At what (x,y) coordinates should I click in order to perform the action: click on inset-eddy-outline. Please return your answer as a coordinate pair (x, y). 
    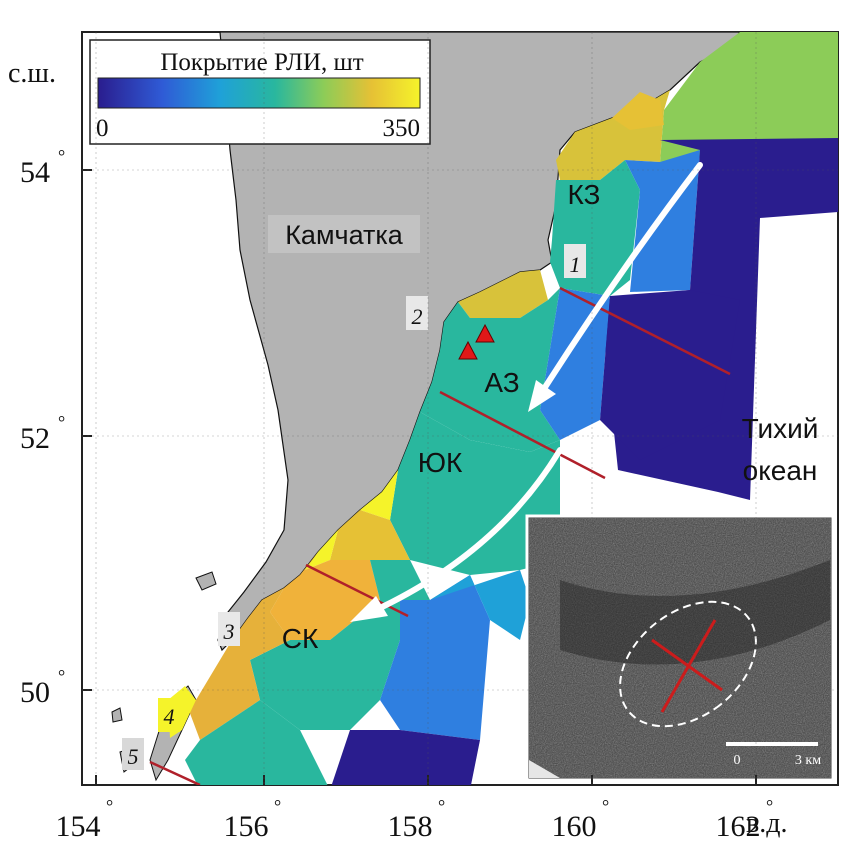
    Looking at the image, I should click on (688, 664).